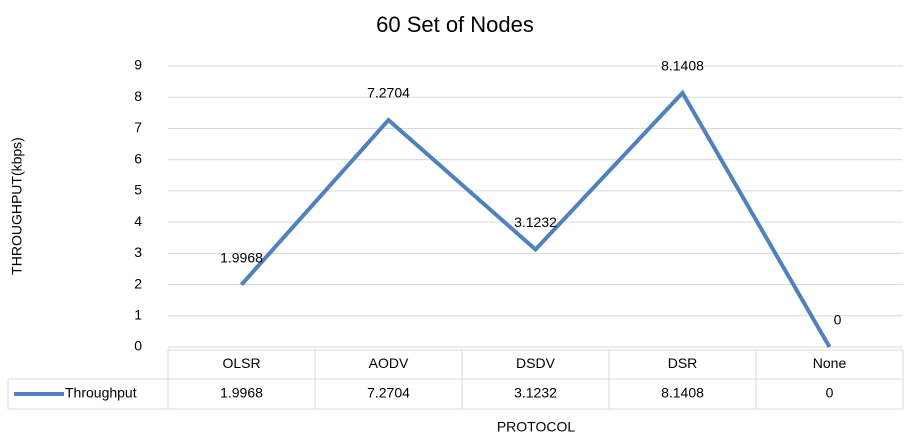 Image resolution: width=910 pixels, height=439 pixels. Describe the element at coordinates (138, 314) in the screenshot. I see `y-tick-label: 1` at that location.